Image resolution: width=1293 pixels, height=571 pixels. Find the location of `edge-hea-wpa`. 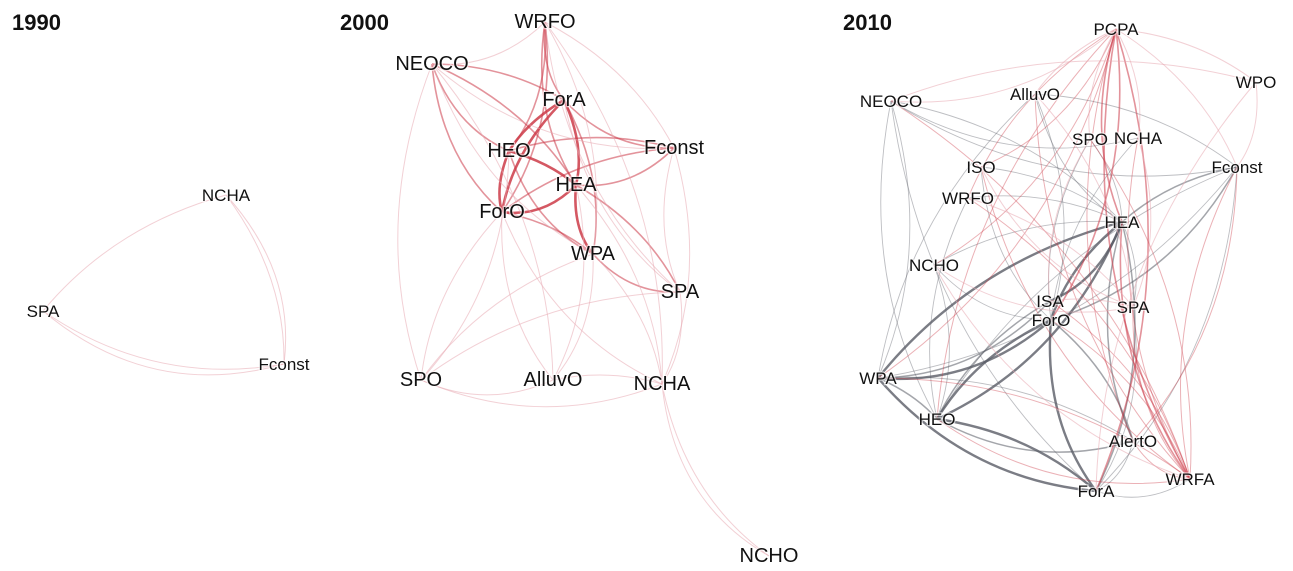

edge-hea-wpa is located at coordinates (1000, 299).